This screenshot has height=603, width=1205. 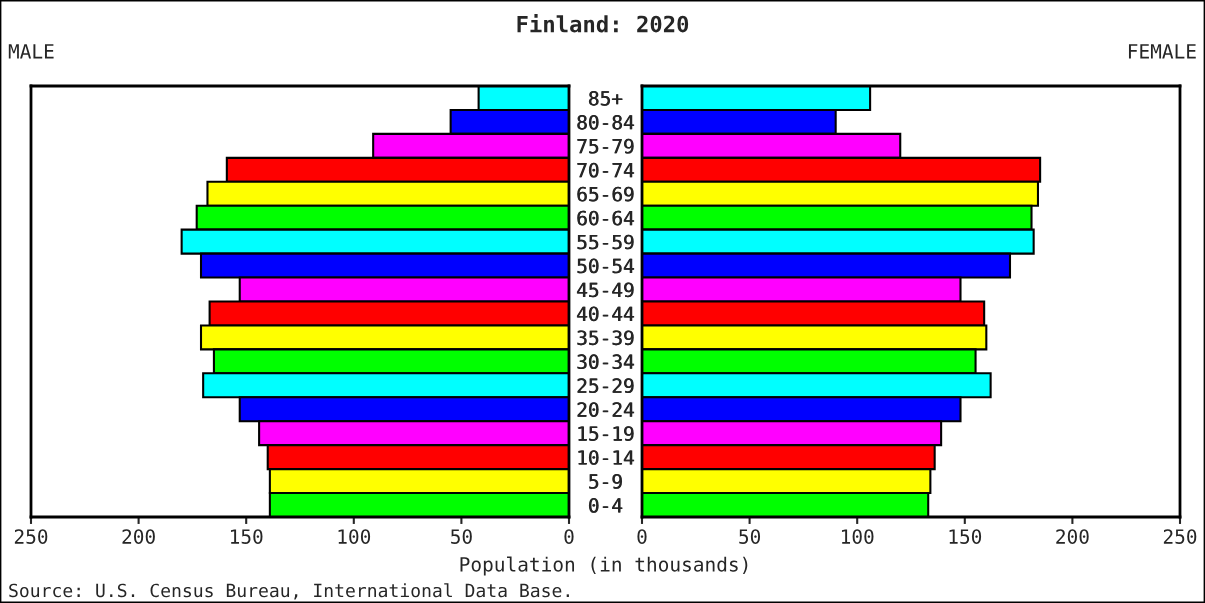 What do you see at coordinates (31, 51) in the screenshot?
I see `chart-subtitle: MALE` at bounding box center [31, 51].